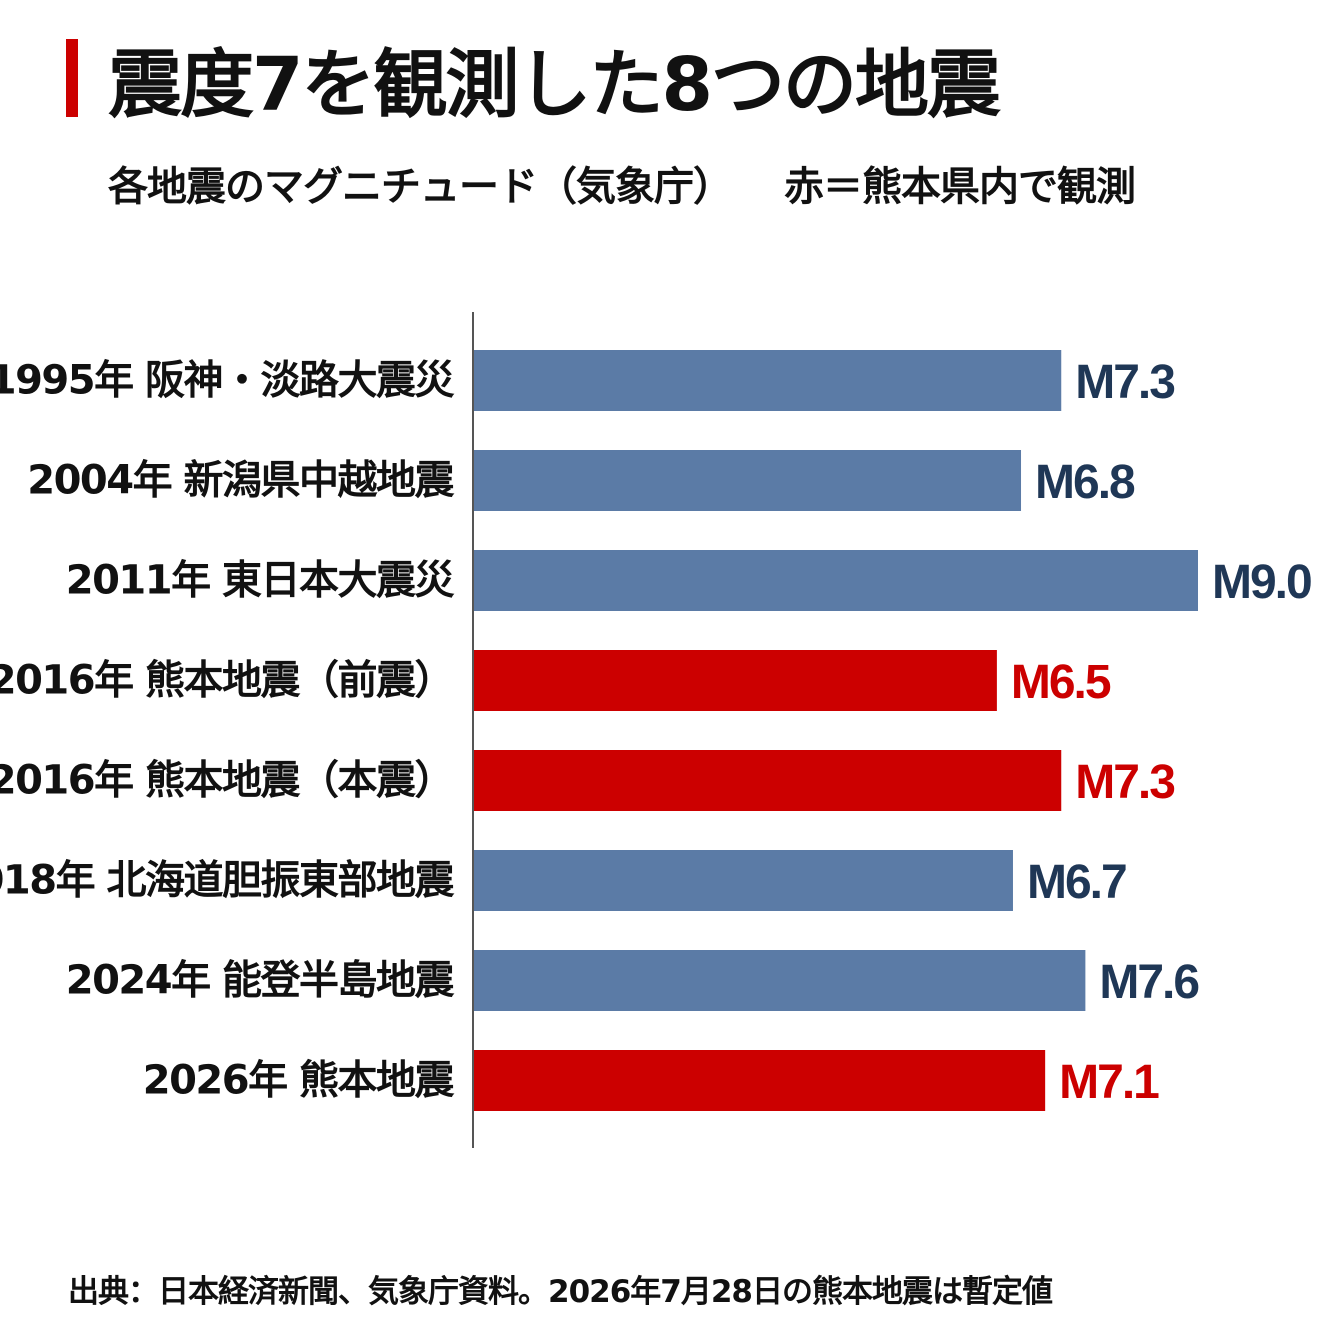  What do you see at coordinates (260, 581) in the screenshot?
I see `category-label: 2011年 東日本大震災` at bounding box center [260, 581].